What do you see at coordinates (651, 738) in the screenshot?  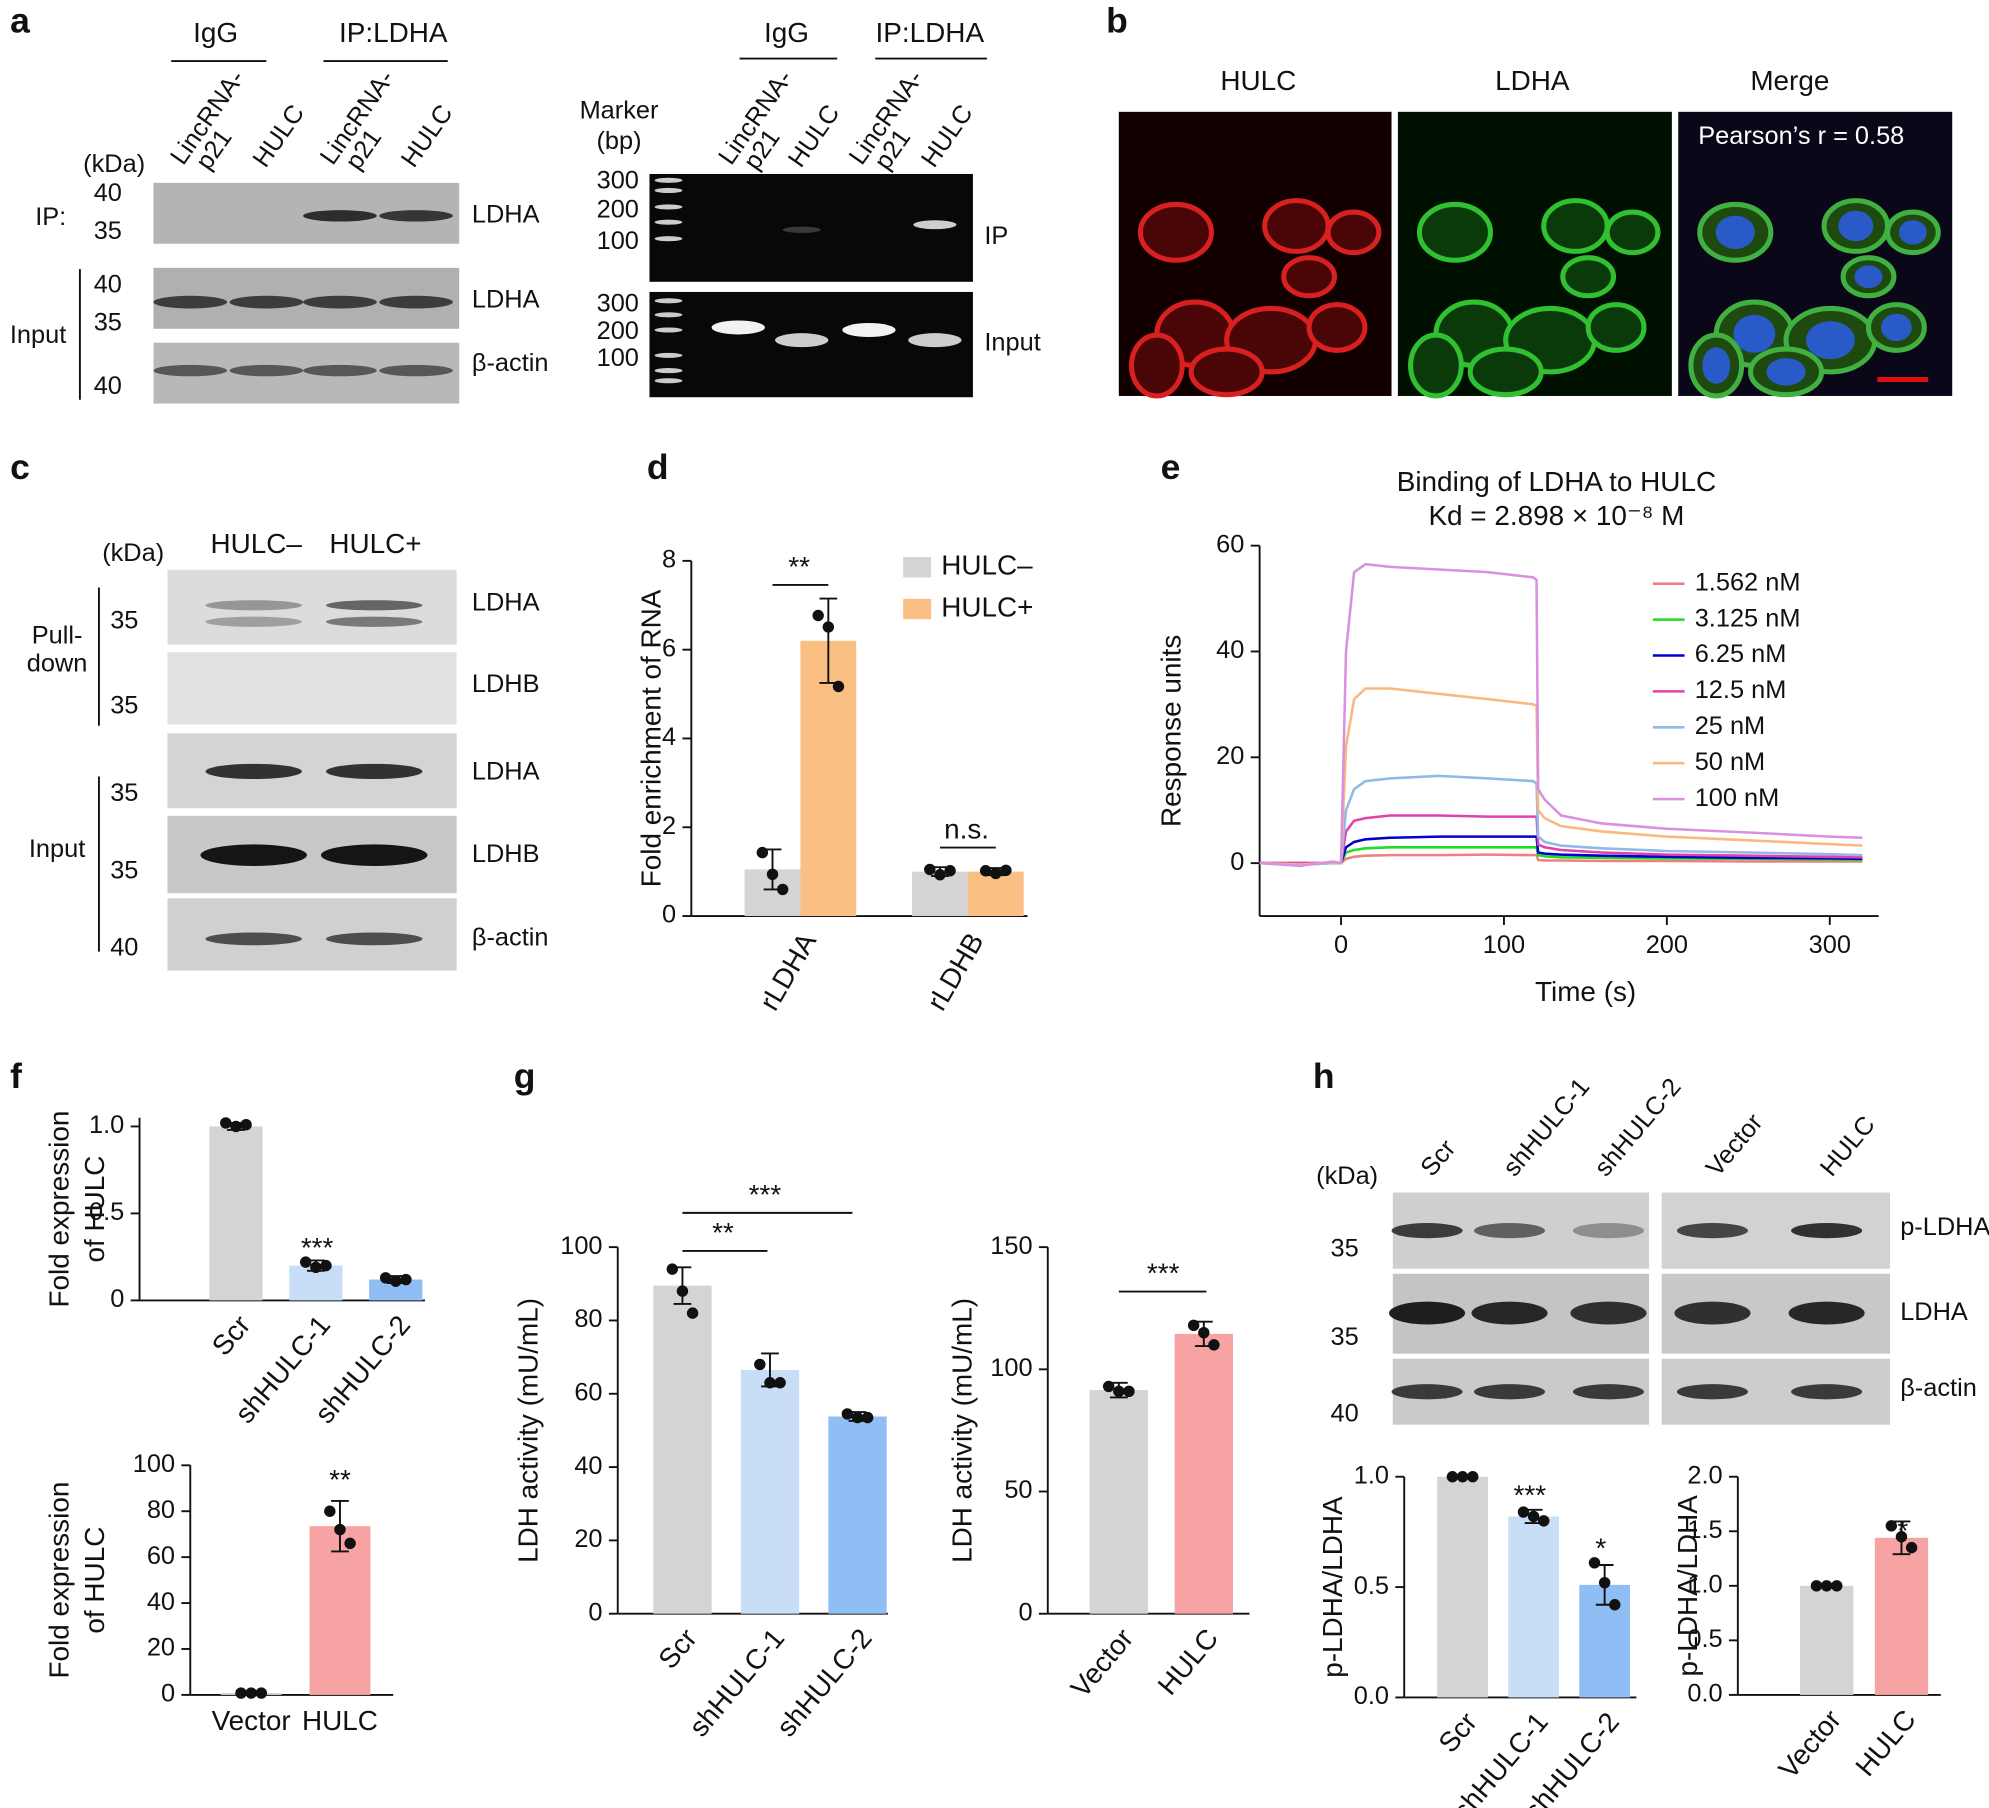 I see `y-axis-label: Fold enrichment of RNA` at bounding box center [651, 738].